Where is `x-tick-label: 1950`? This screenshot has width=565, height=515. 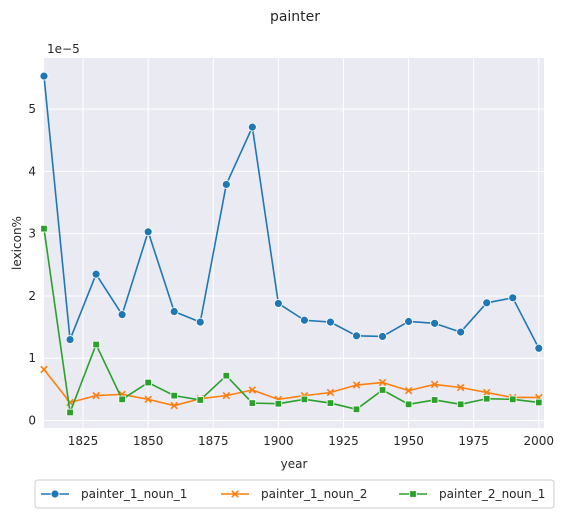 x-tick-label: 1950 is located at coordinates (408, 441).